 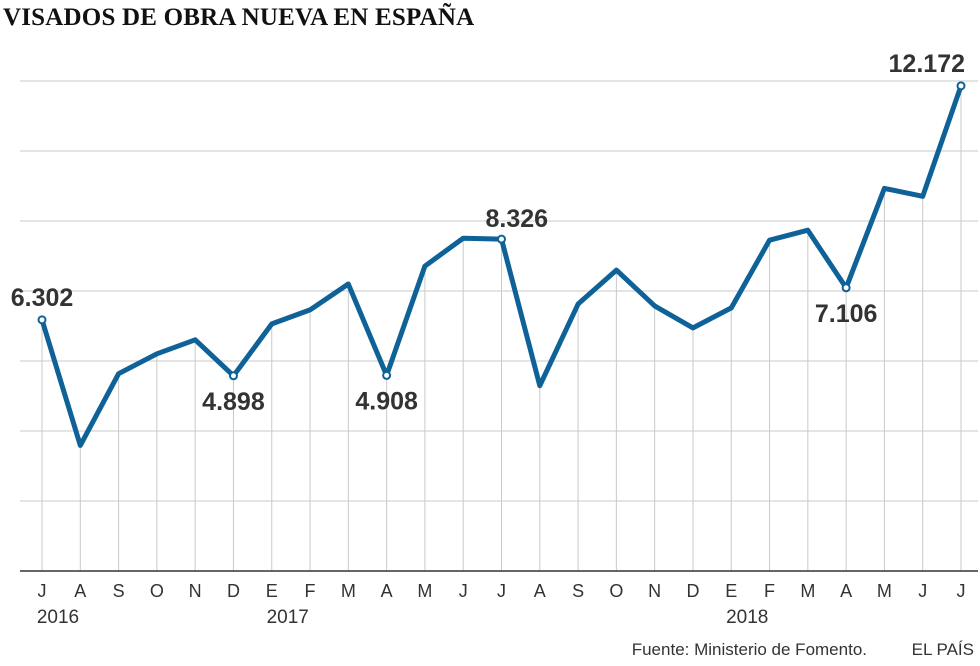 I want to click on chart-title: VISADOS DE OBRA NUEVA EN ESPAÑA, so click(x=239, y=17).